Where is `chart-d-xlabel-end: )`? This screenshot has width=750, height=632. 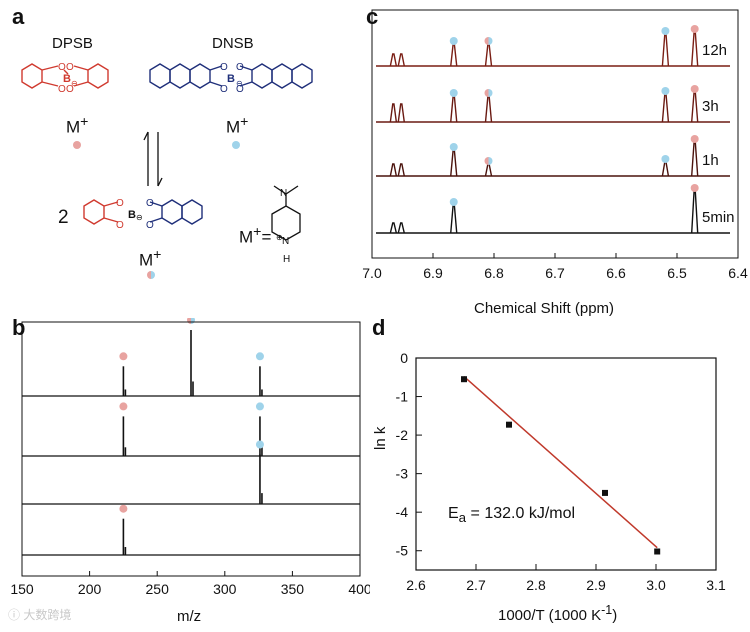
chart-d-xlabel-end: ) is located at coordinates (615, 615).